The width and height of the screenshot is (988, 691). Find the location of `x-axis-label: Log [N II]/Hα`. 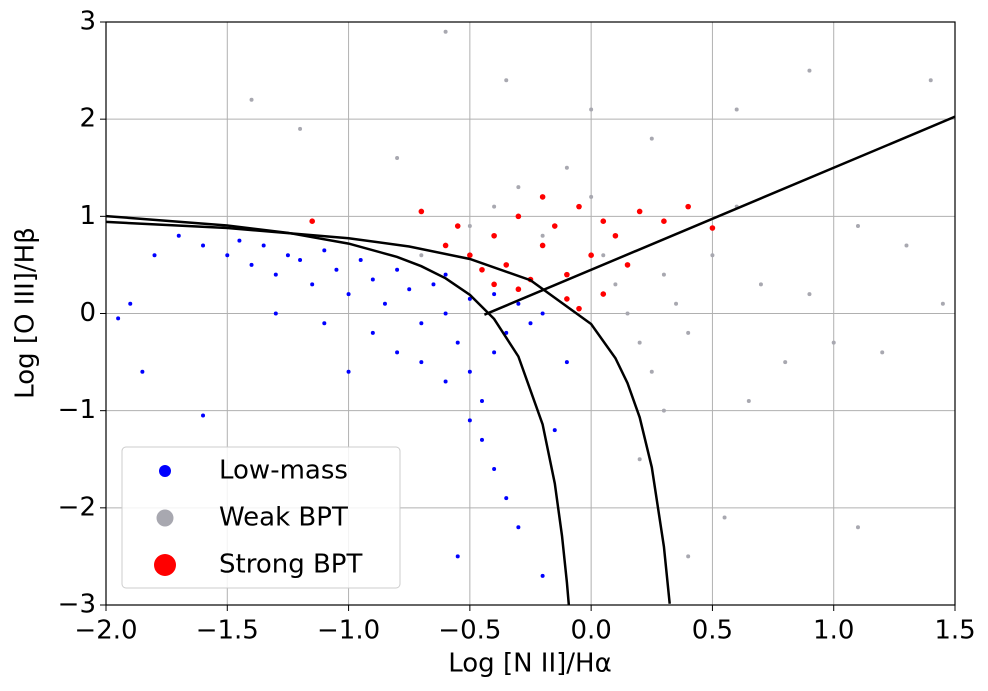

x-axis-label: Log [N II]/Hα is located at coordinates (530, 664).